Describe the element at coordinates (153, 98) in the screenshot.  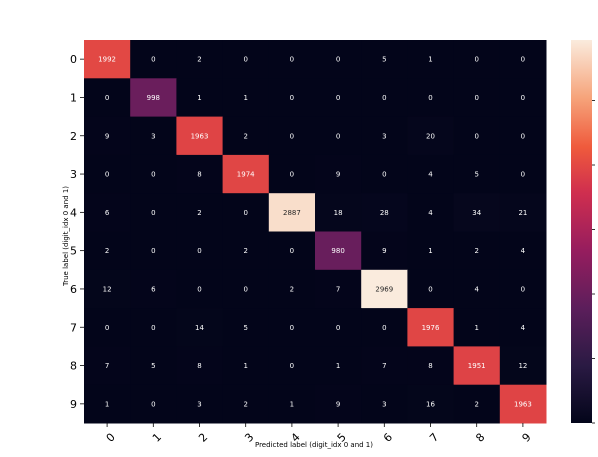
I see `cell-value-label: 998` at that location.